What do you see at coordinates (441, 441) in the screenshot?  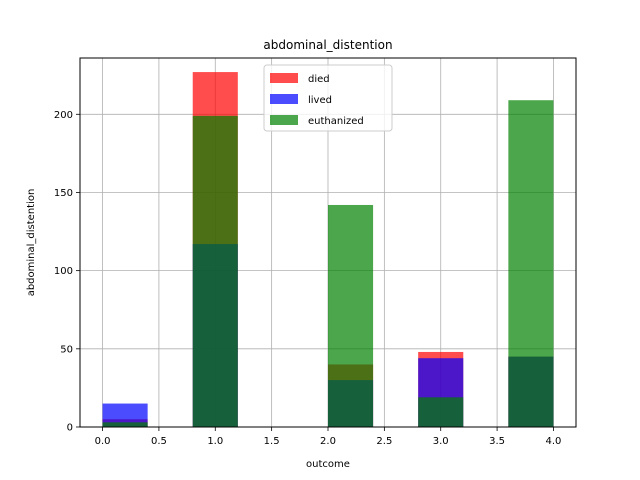 I see `x-tick-label: 3.0` at bounding box center [441, 441].